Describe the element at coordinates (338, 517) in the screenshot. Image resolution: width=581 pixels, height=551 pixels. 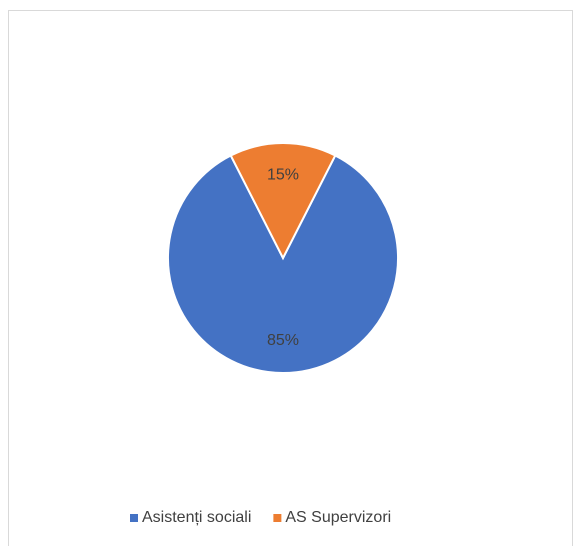
I see `legend-label: AS Supervizori` at that location.